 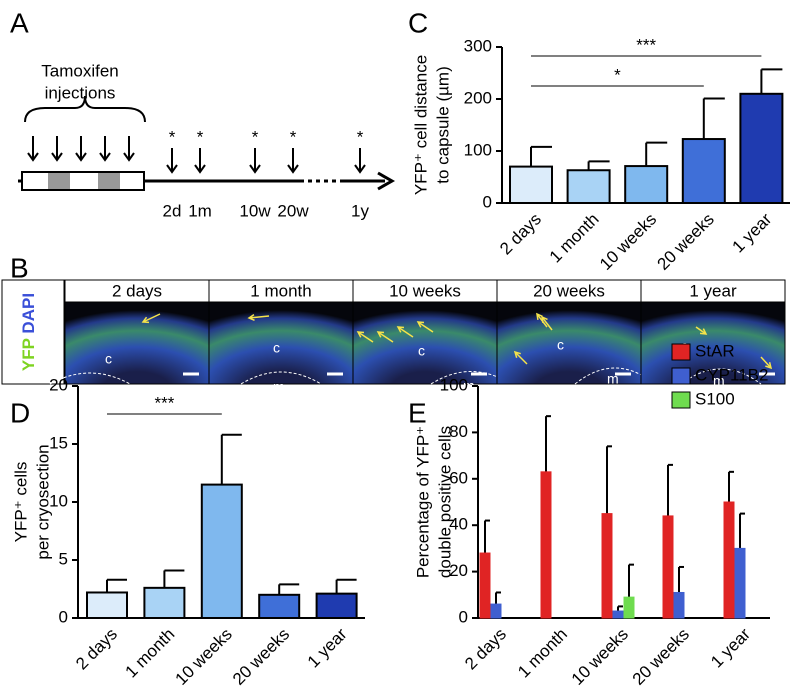 What do you see at coordinates (327, 647) in the screenshot?
I see `x-tick-label: 1 year` at bounding box center [327, 647].